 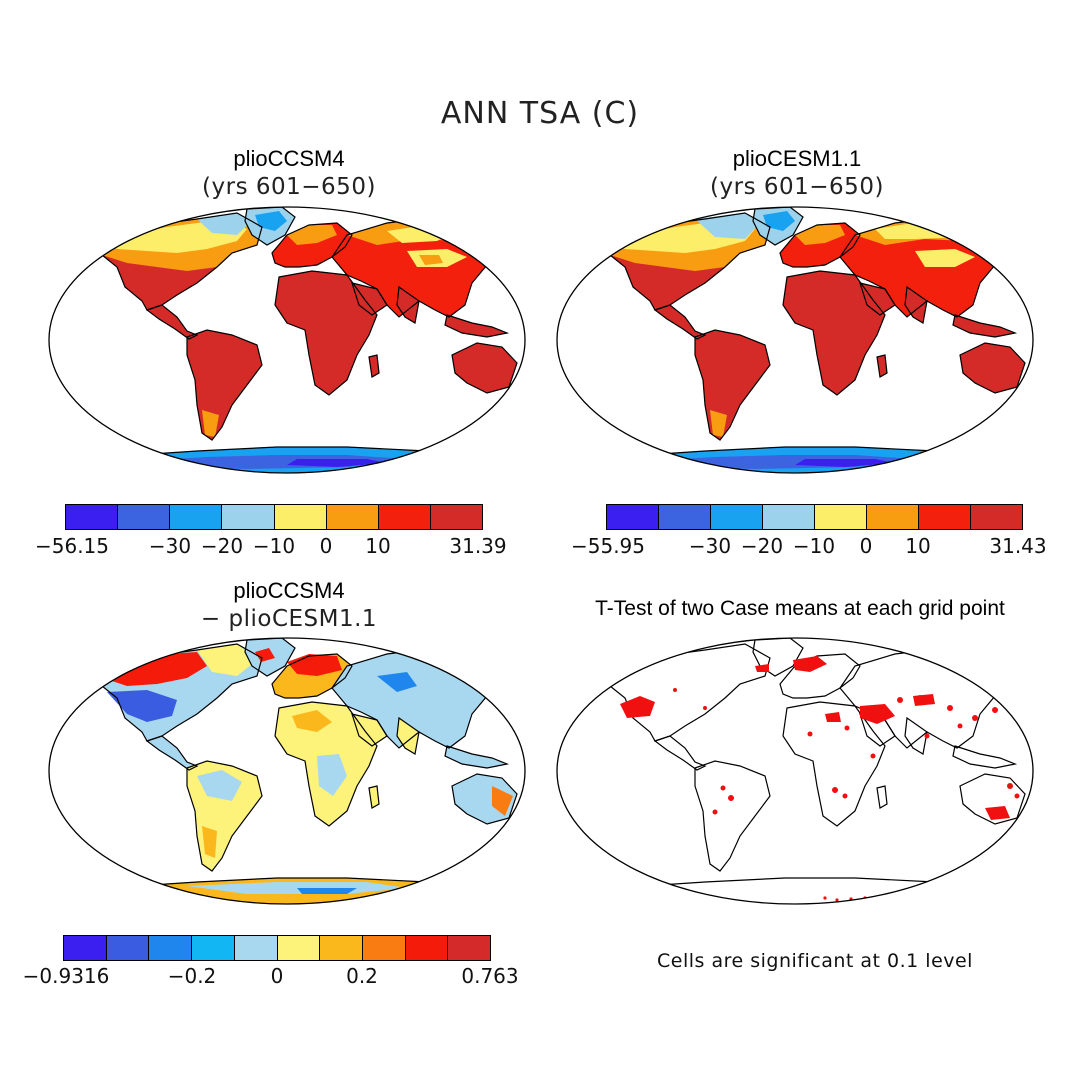 I want to click on cb3-tick: 0, so click(x=277, y=976).